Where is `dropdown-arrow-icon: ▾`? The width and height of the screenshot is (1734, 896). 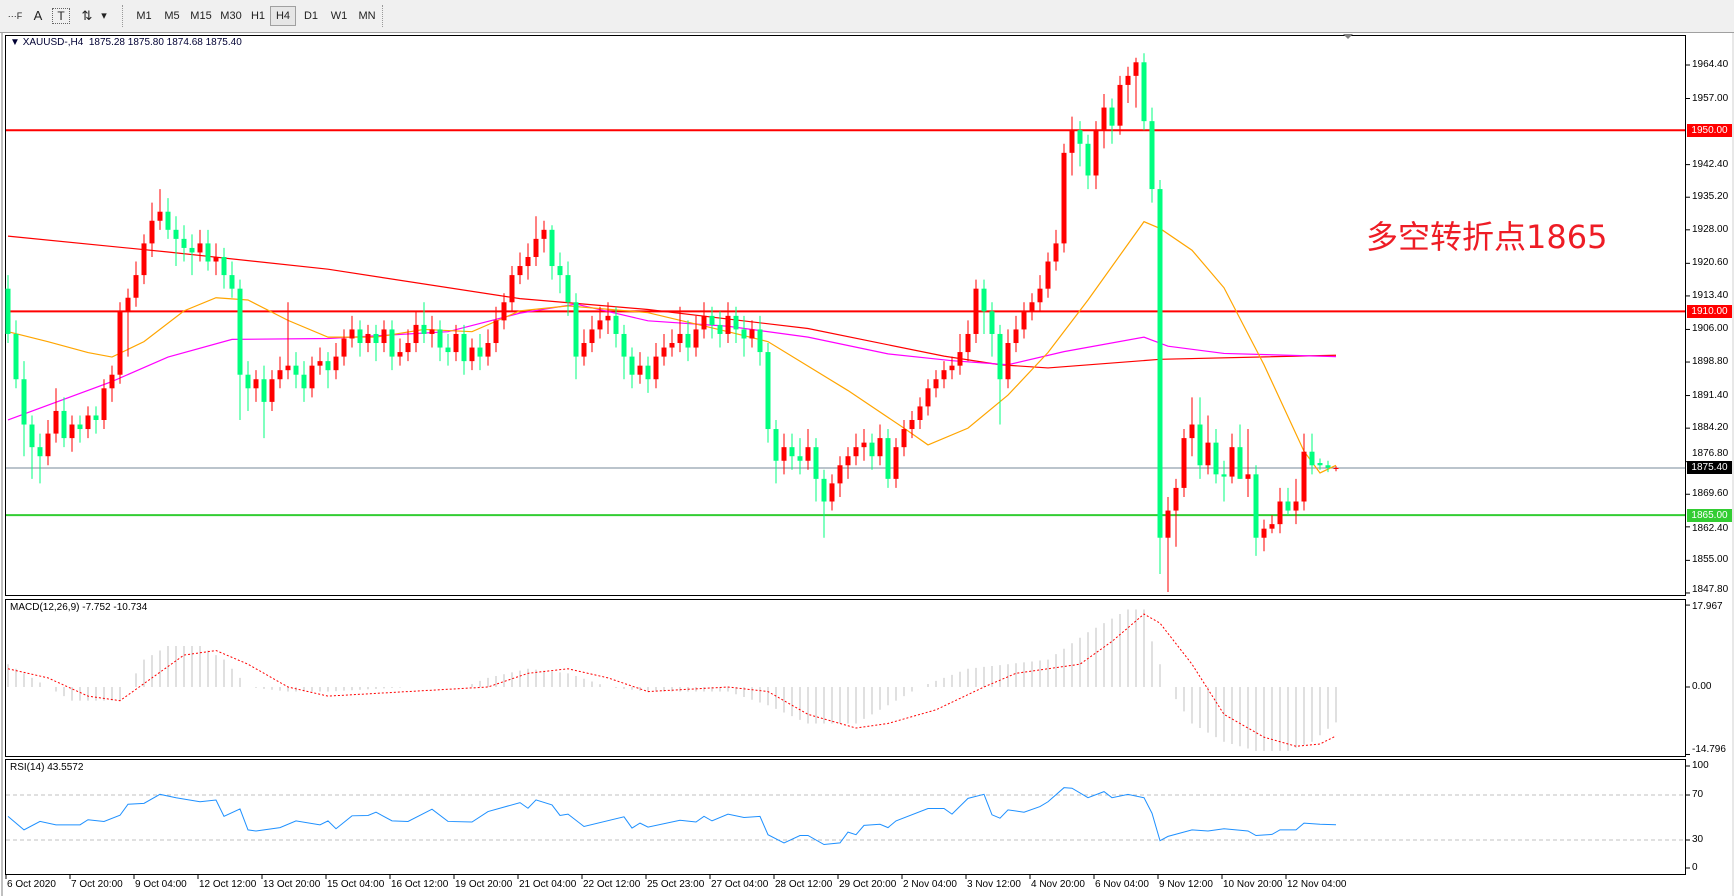 dropdown-arrow-icon: ▾ is located at coordinates (104, 16).